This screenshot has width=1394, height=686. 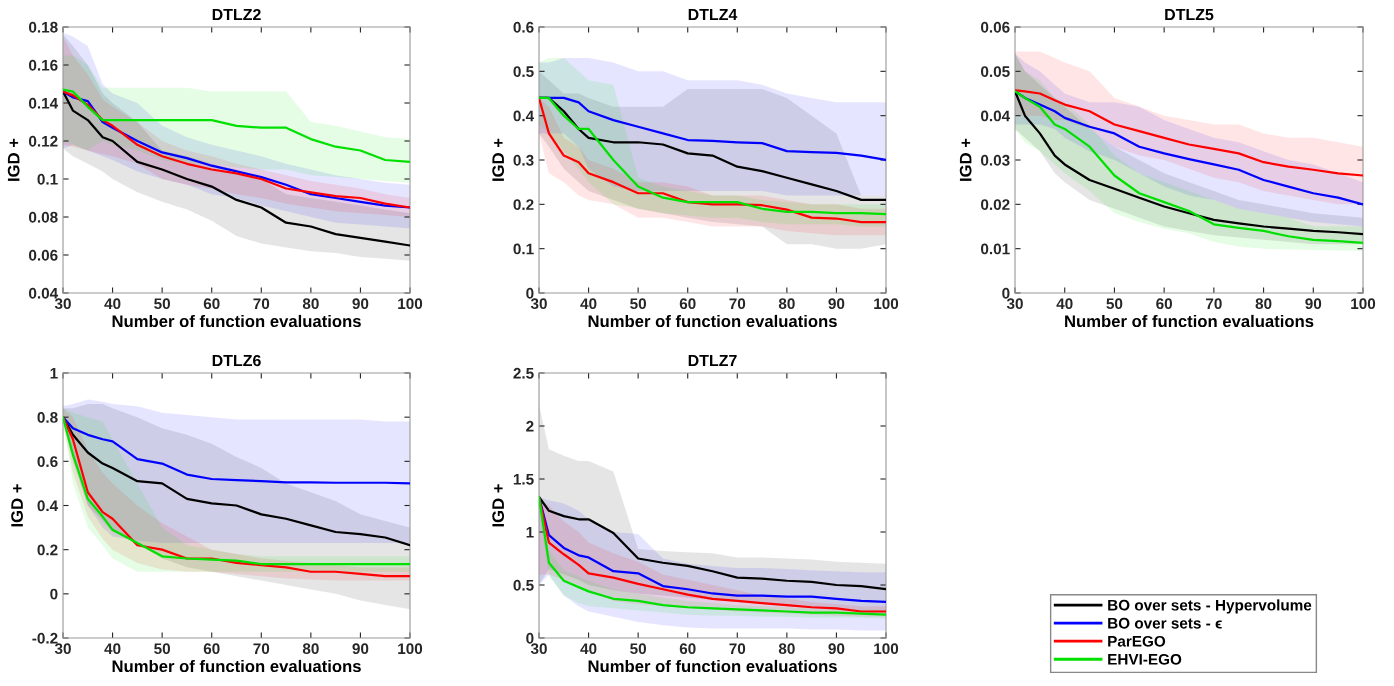 What do you see at coordinates (523, 160) in the screenshot?
I see `y-tick-label: 0.3` at bounding box center [523, 160].